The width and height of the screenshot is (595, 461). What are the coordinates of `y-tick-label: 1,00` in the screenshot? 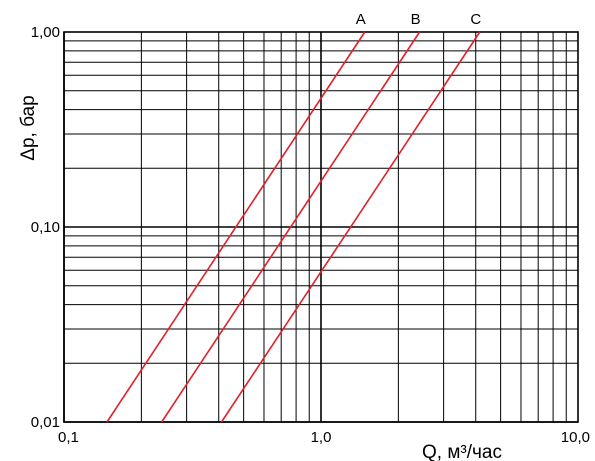 It's located at (45, 32).